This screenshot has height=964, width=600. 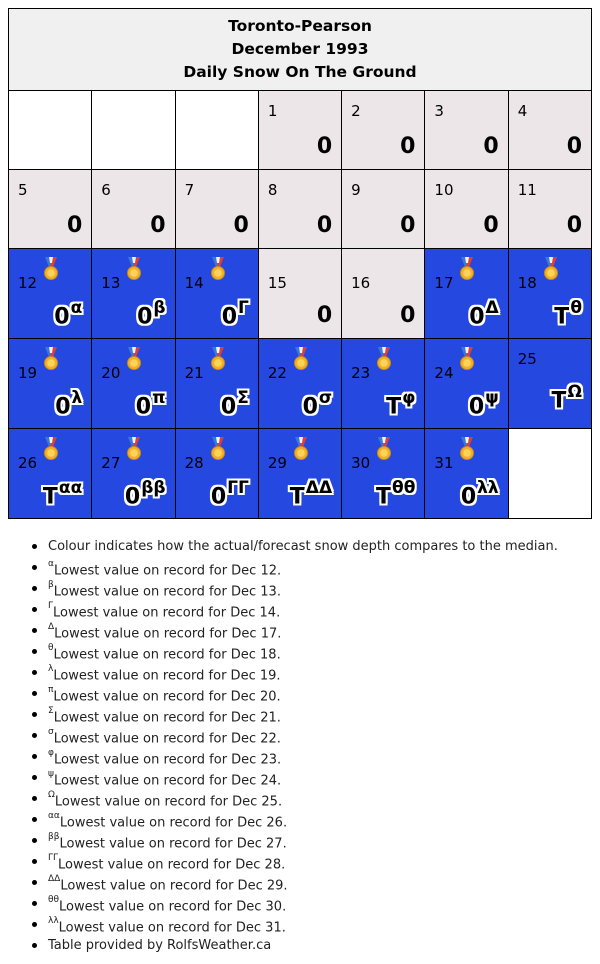 What do you see at coordinates (28, 463) in the screenshot?
I see `day-number: 26` at bounding box center [28, 463].